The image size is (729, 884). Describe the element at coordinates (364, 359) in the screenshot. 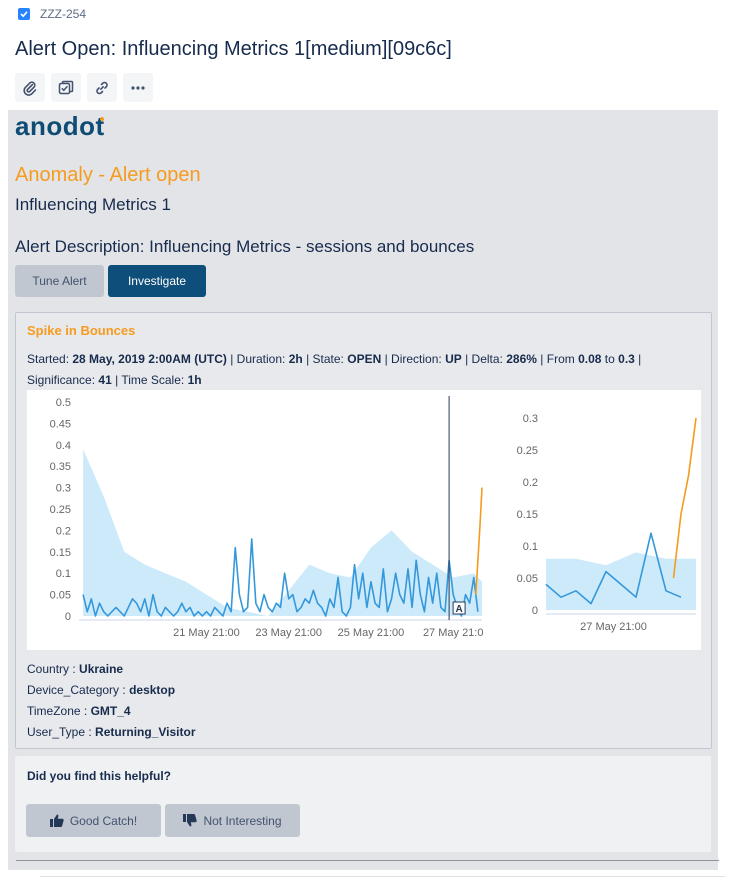

I see `state-value: OPEN` at that location.